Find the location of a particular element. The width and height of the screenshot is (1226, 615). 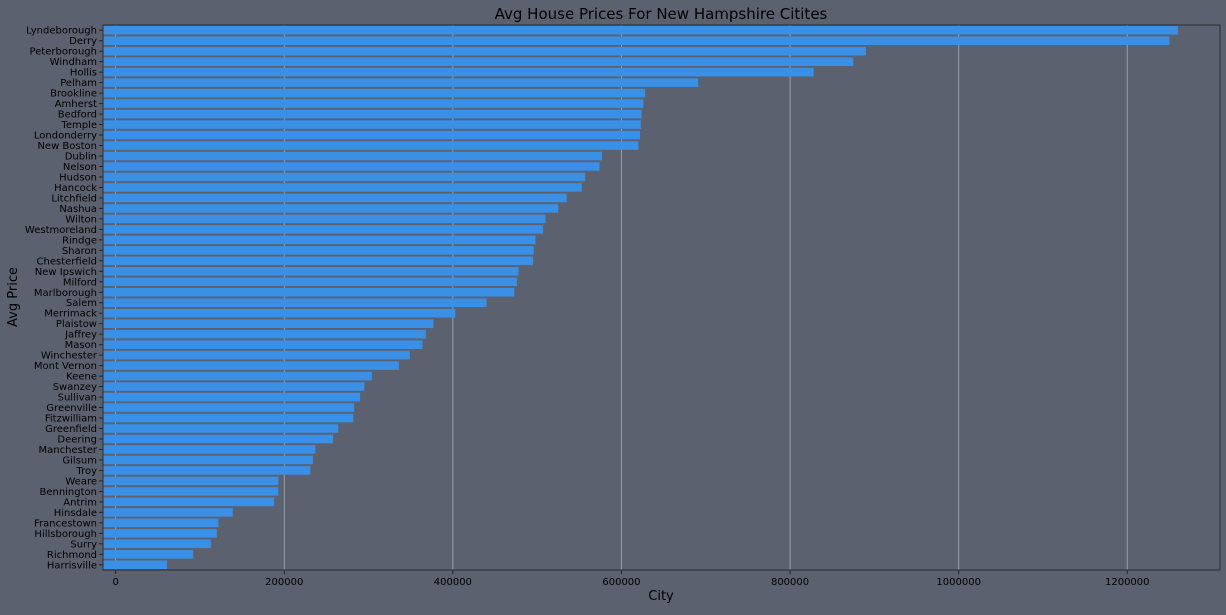

y-tick-label: New Ipswich is located at coordinates (66, 272).